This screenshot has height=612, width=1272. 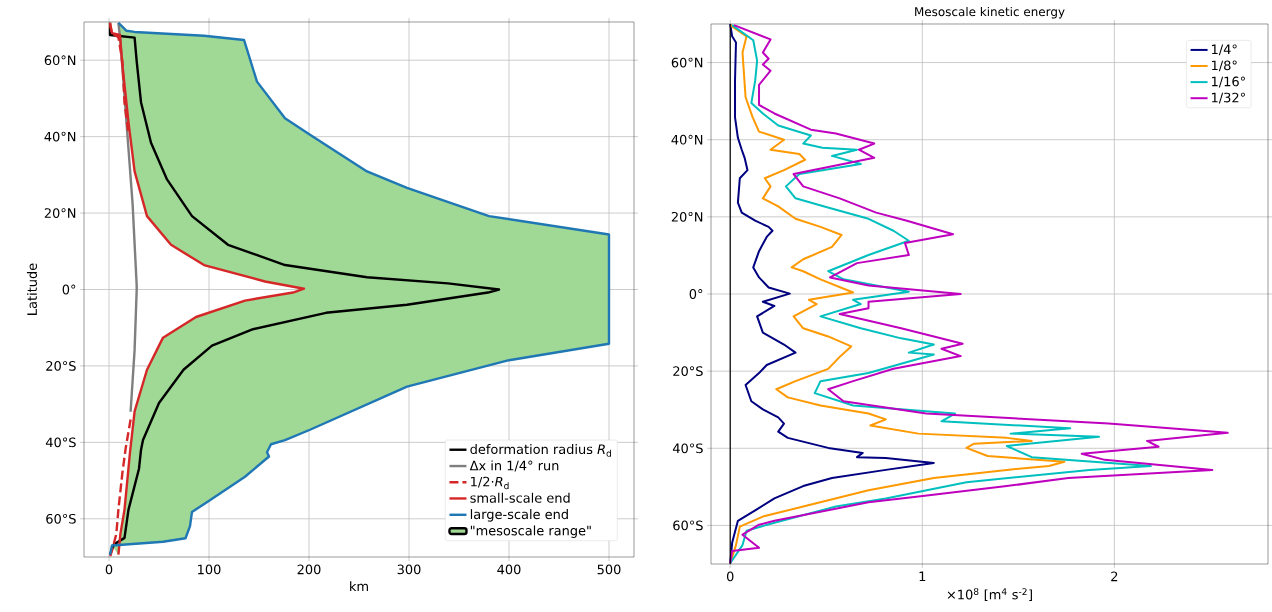 What do you see at coordinates (1228, 82) in the screenshot?
I see `legend-label: 1/16°` at bounding box center [1228, 82].